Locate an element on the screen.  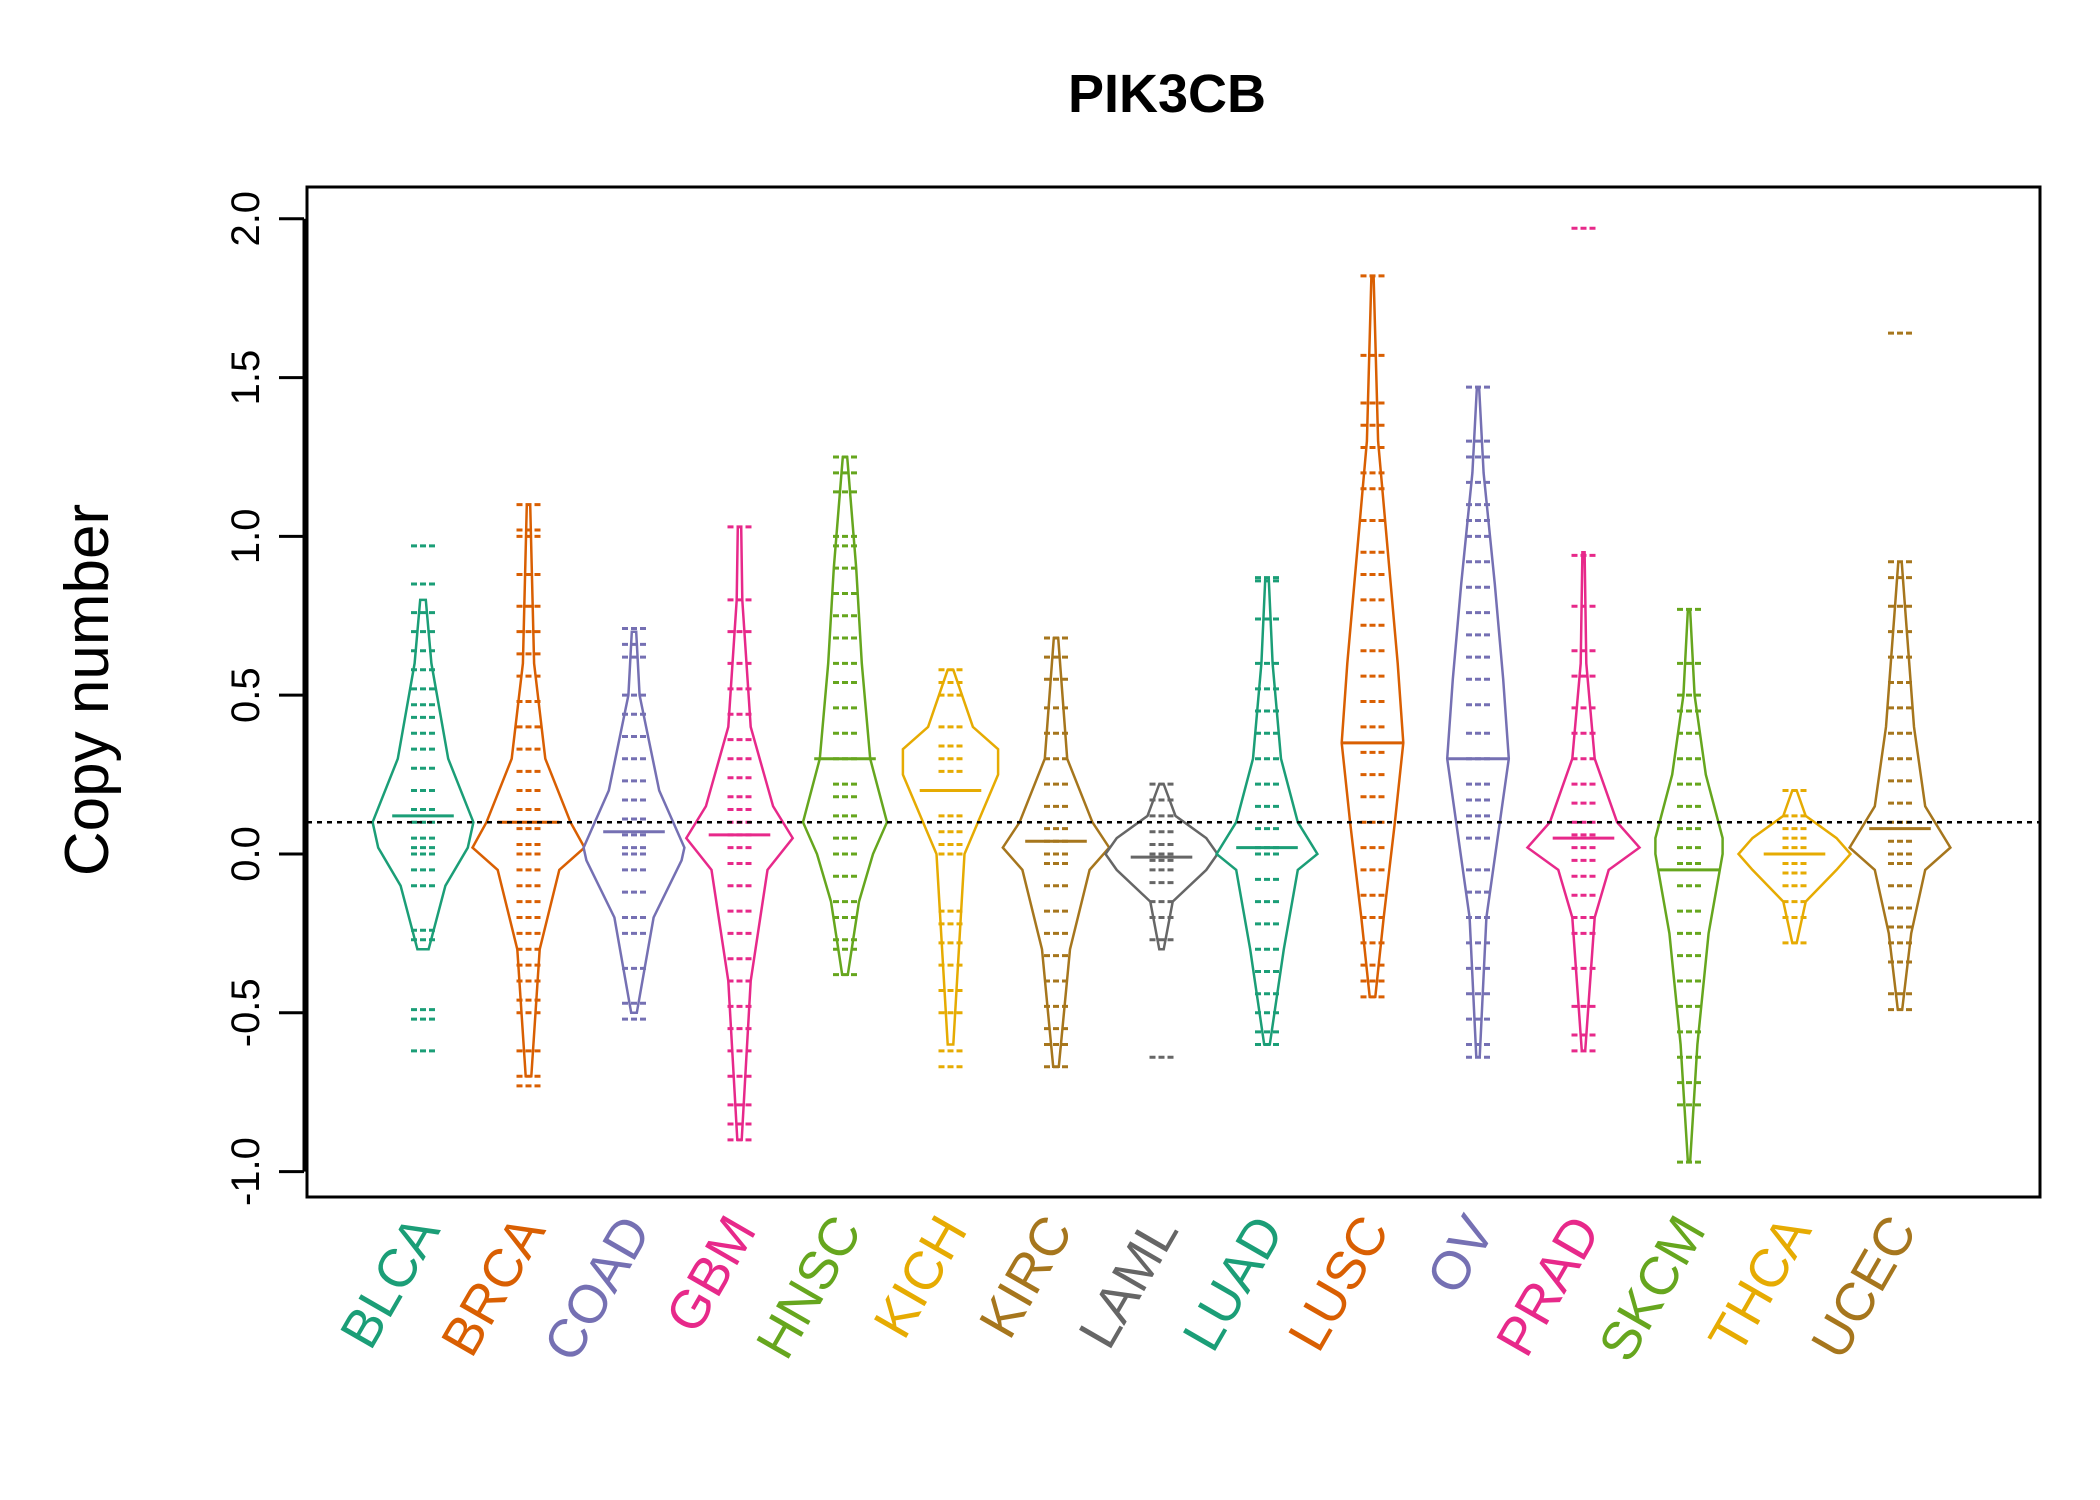
y-tick-label: 0.0 is located at coordinates (246, 854).